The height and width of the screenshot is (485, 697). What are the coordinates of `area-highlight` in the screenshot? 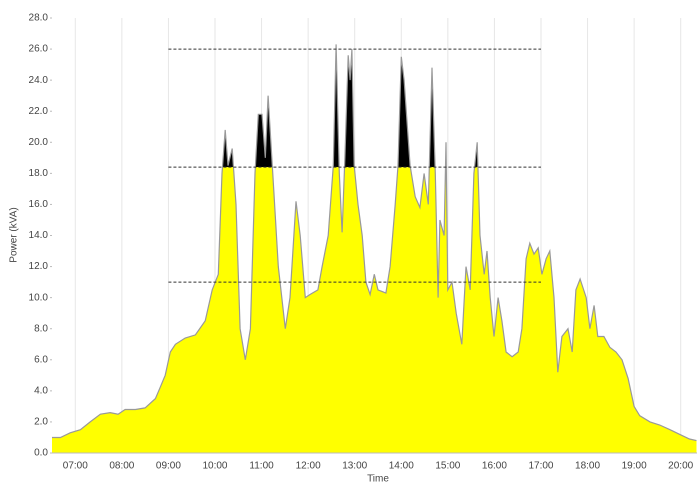 It's located at (350, 106).